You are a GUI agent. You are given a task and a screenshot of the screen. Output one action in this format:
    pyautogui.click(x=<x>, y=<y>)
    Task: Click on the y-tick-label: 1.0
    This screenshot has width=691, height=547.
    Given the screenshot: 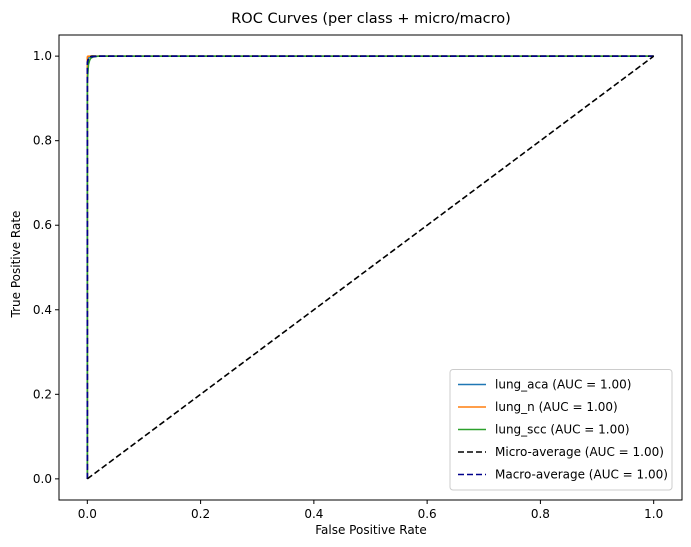 What is the action you would take?
    pyautogui.click(x=42, y=56)
    